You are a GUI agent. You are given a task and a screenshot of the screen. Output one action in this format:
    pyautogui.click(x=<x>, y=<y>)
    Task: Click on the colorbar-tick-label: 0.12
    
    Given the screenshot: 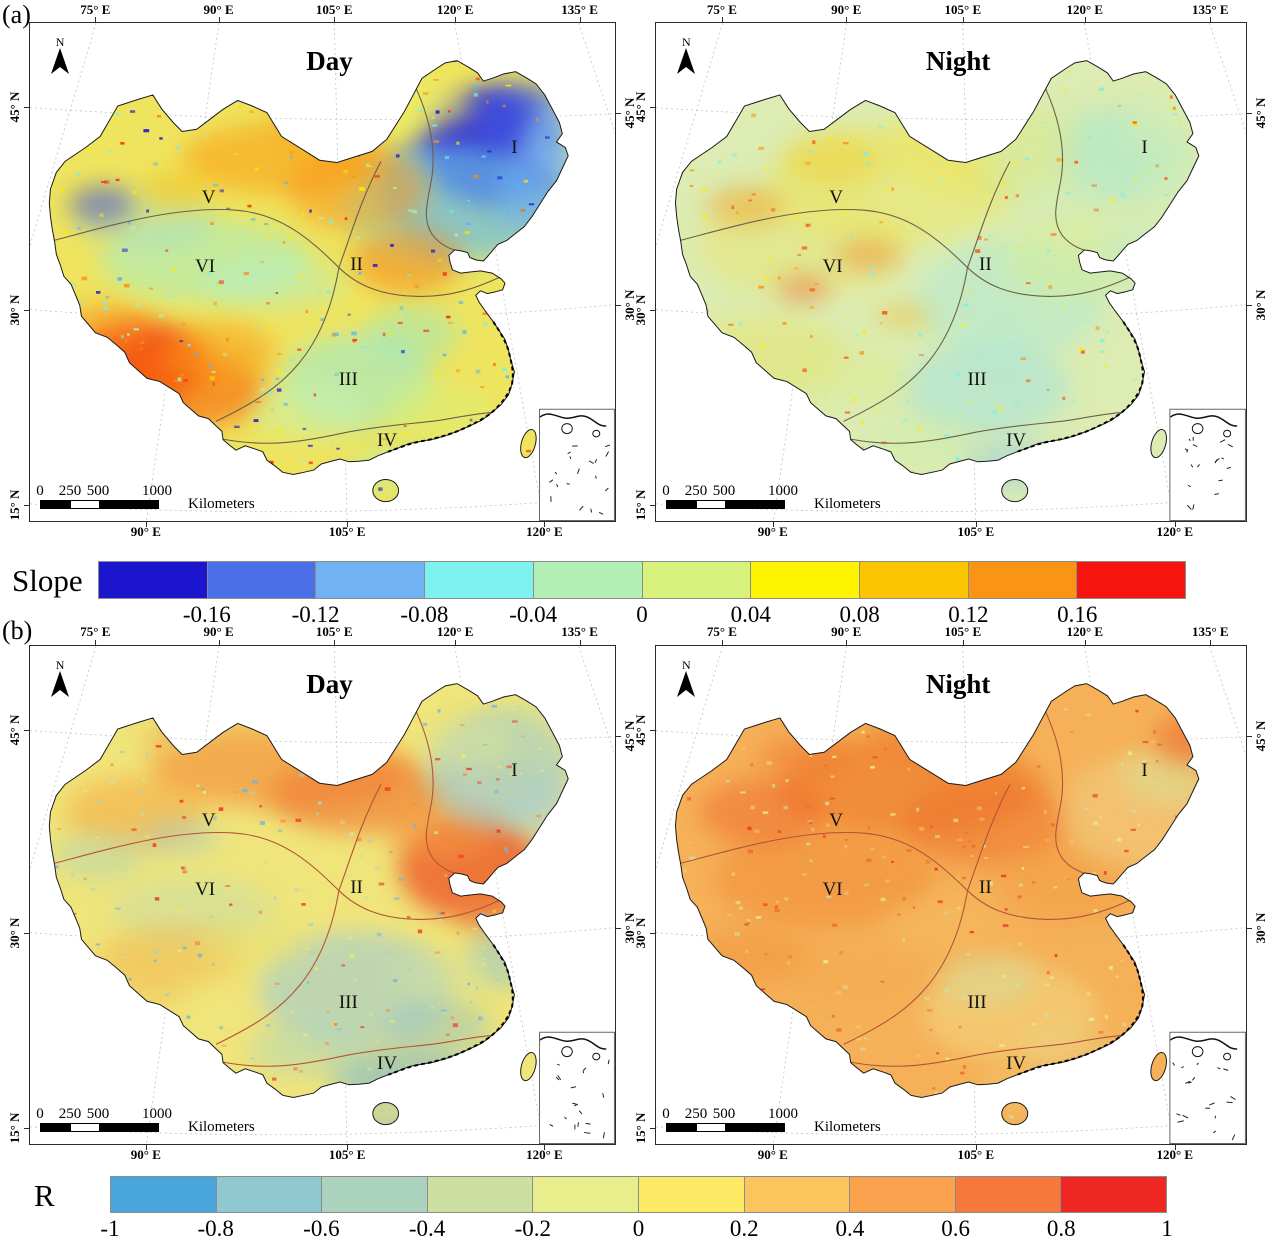 What is the action you would take?
    pyautogui.click(x=968, y=614)
    